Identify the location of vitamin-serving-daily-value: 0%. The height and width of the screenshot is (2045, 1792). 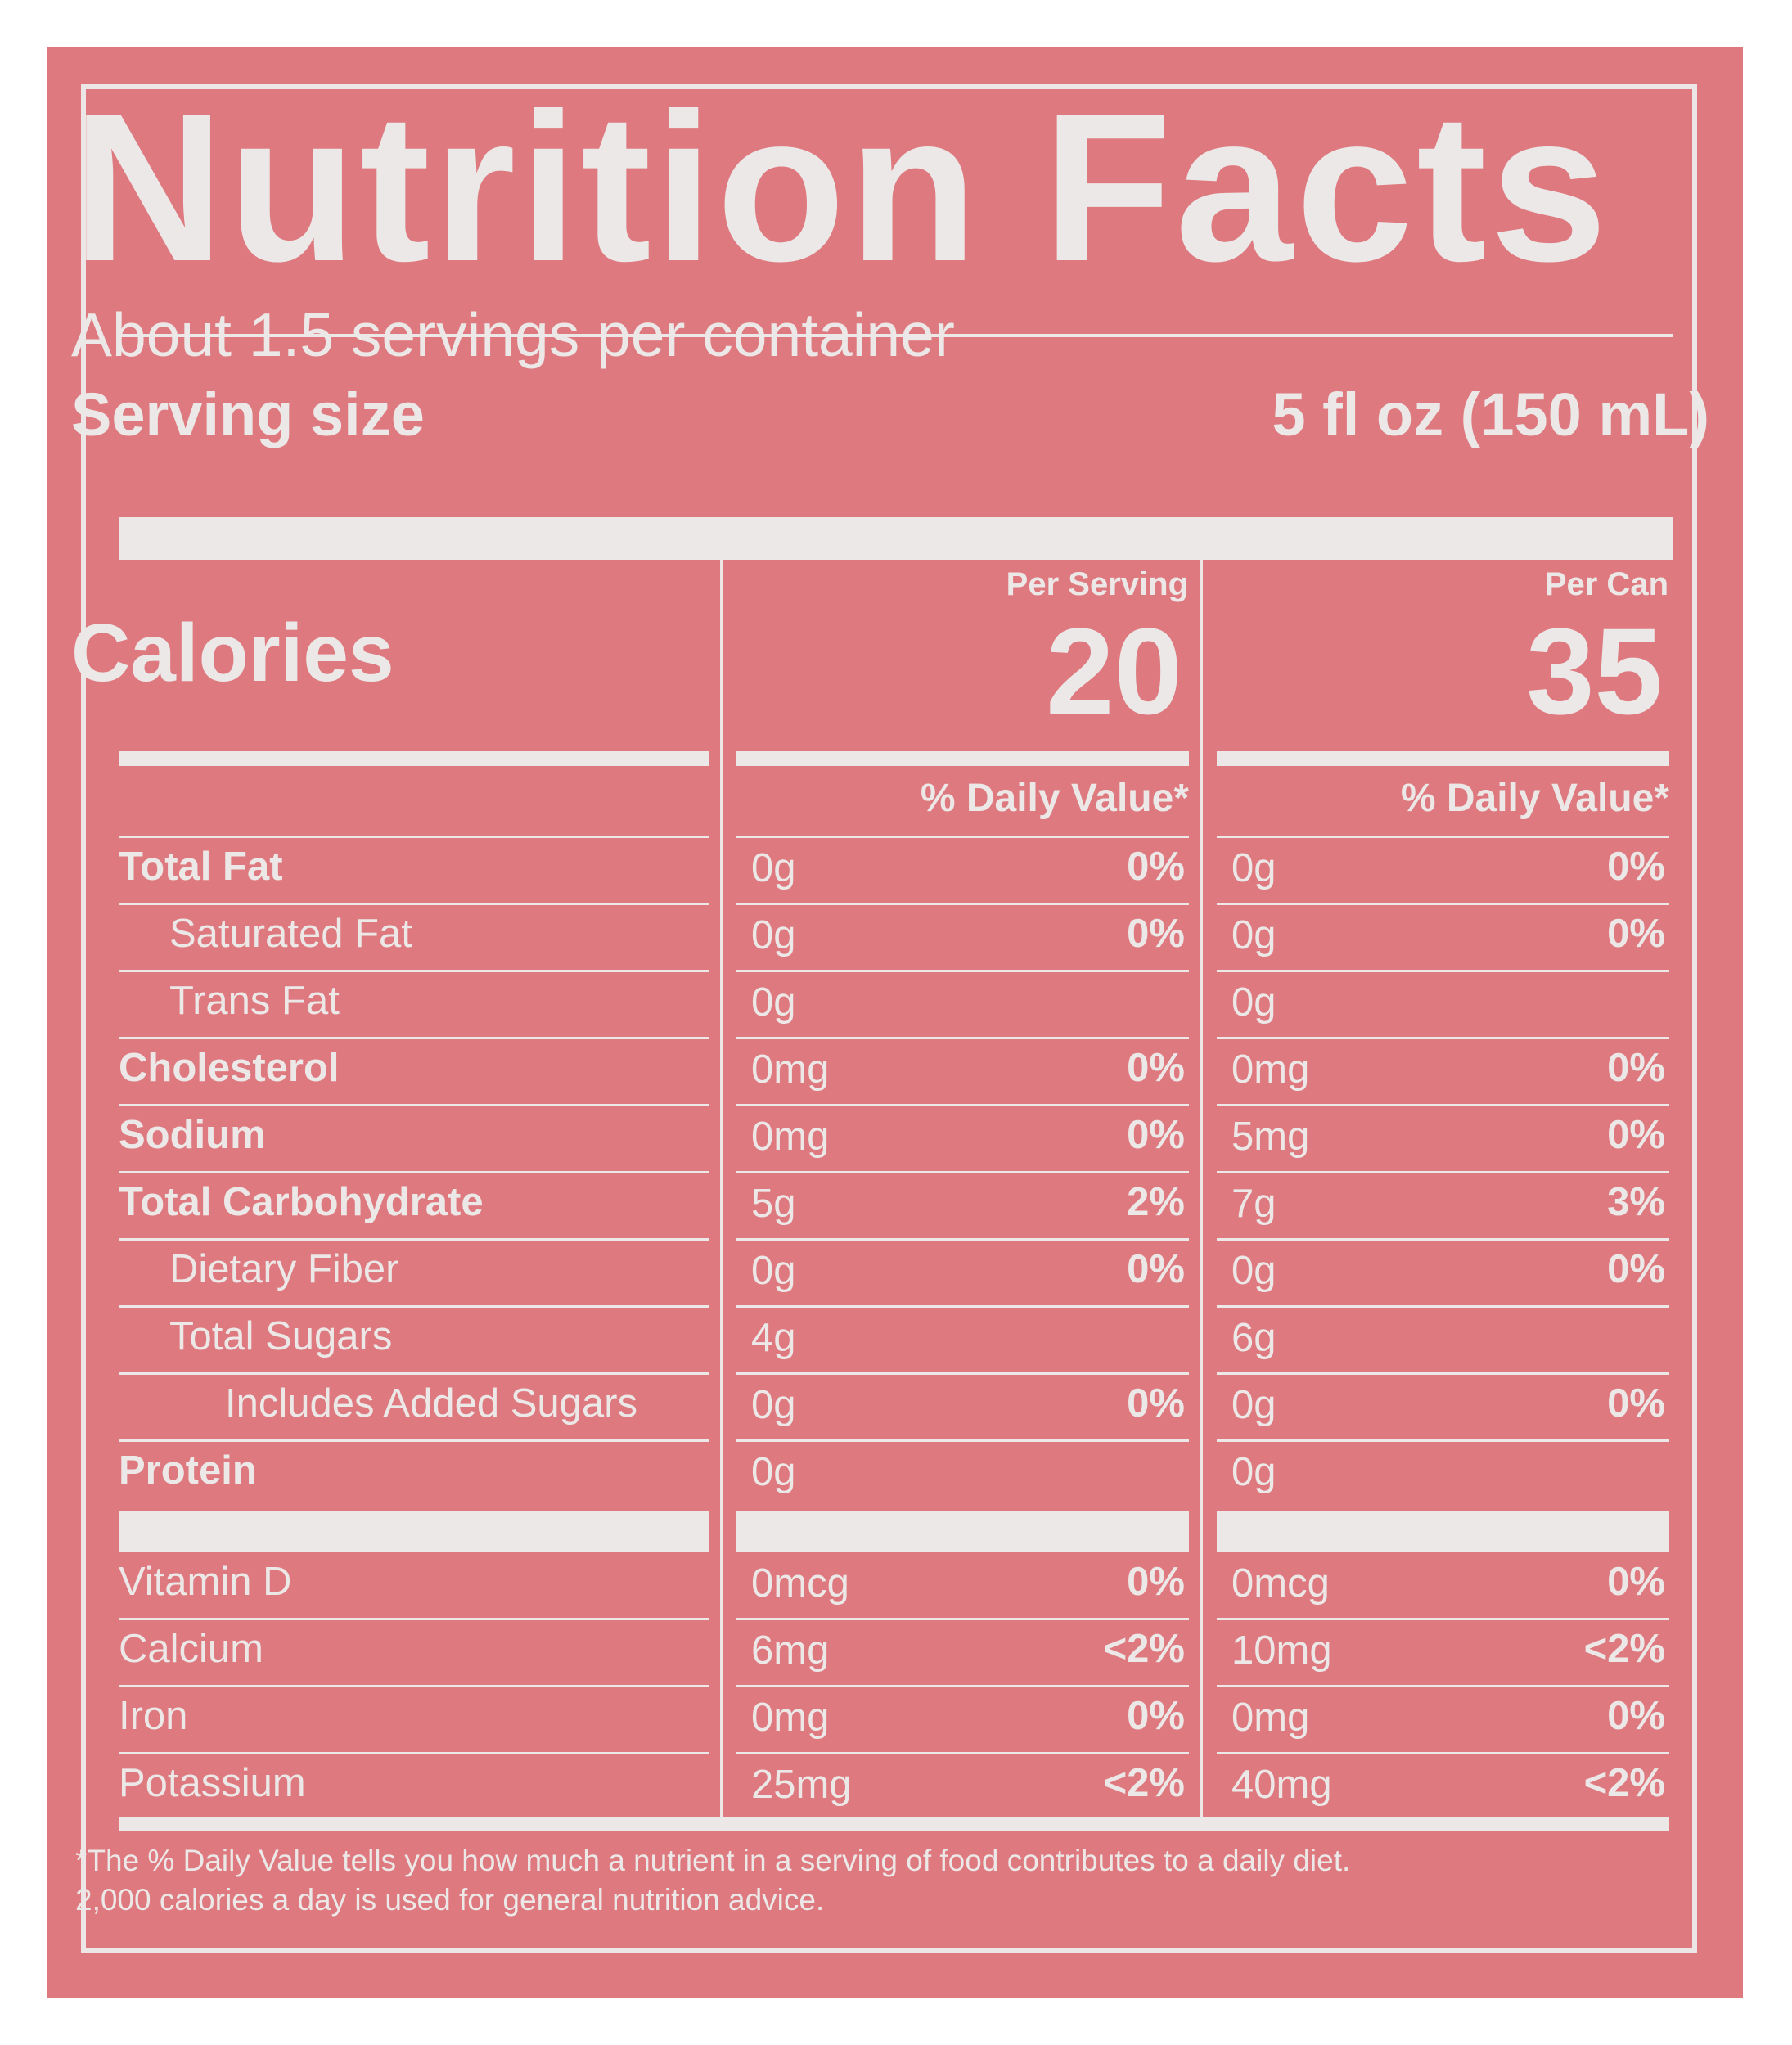
(1156, 1716).